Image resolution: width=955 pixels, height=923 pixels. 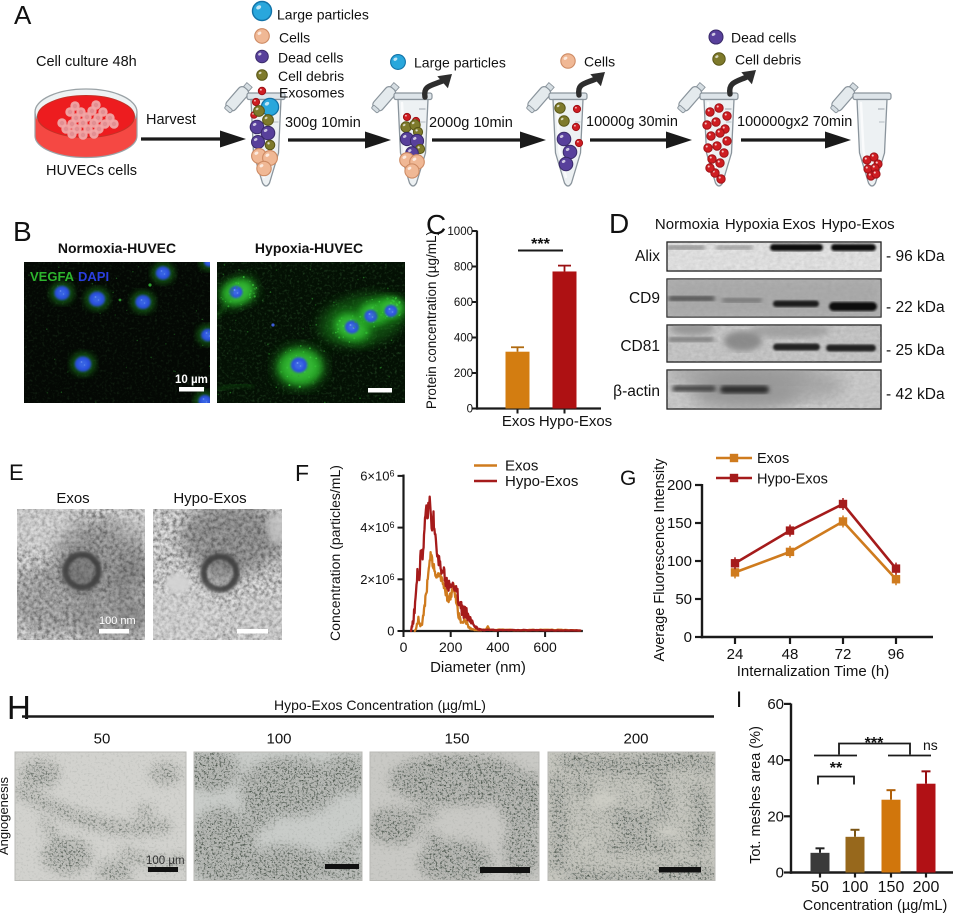 I want to click on svg-text: Protein concentration (µg/mL), so click(x=431, y=320).